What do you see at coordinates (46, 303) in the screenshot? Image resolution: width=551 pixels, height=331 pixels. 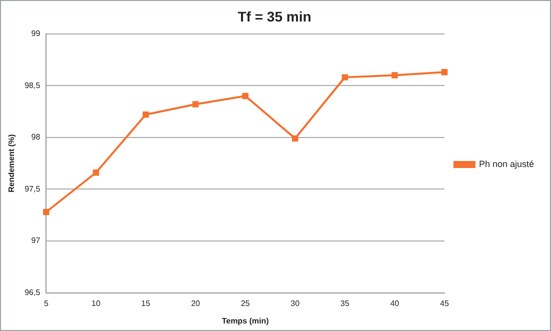 I see `x-tick-label: 5` at bounding box center [46, 303].